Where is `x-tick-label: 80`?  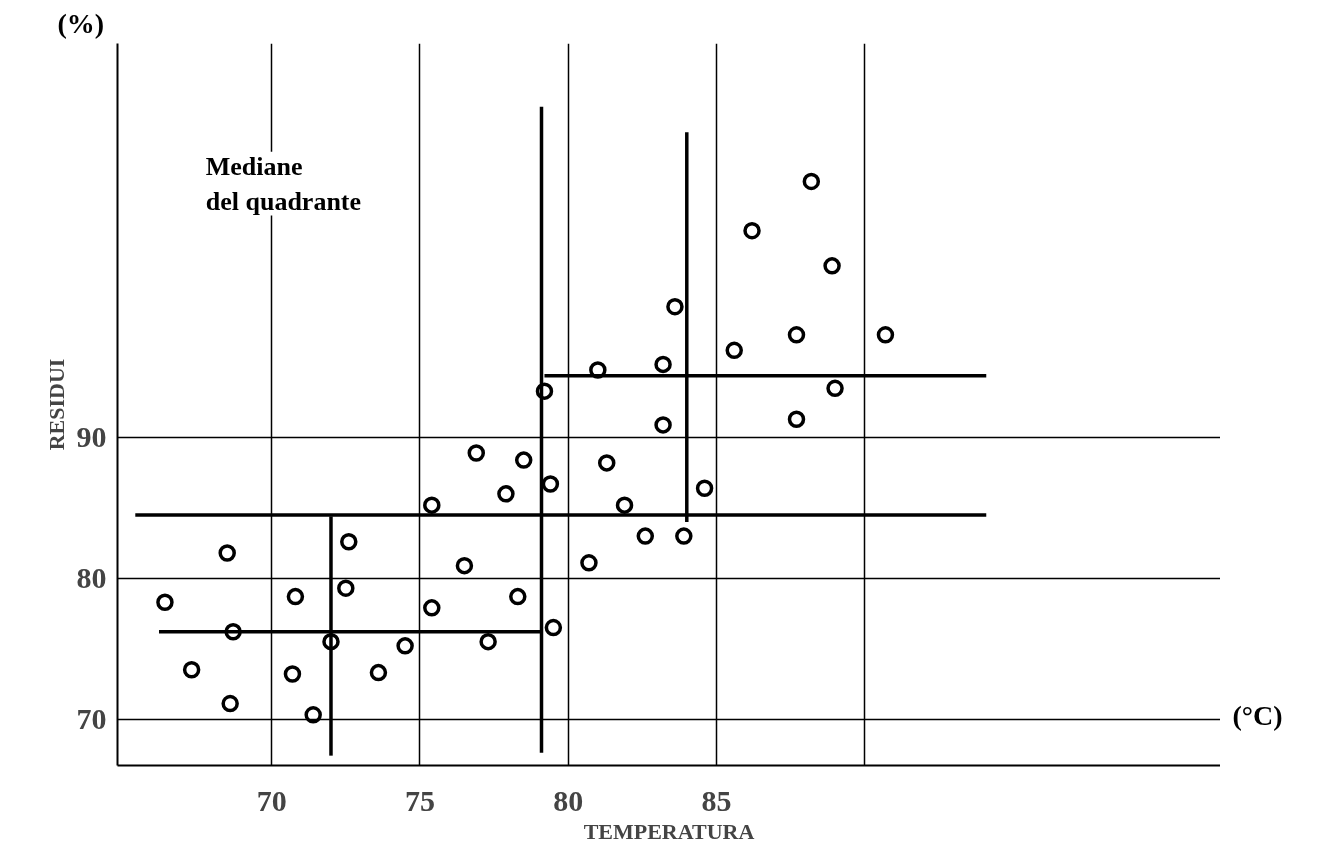 x-tick-label: 80 is located at coordinates (568, 800).